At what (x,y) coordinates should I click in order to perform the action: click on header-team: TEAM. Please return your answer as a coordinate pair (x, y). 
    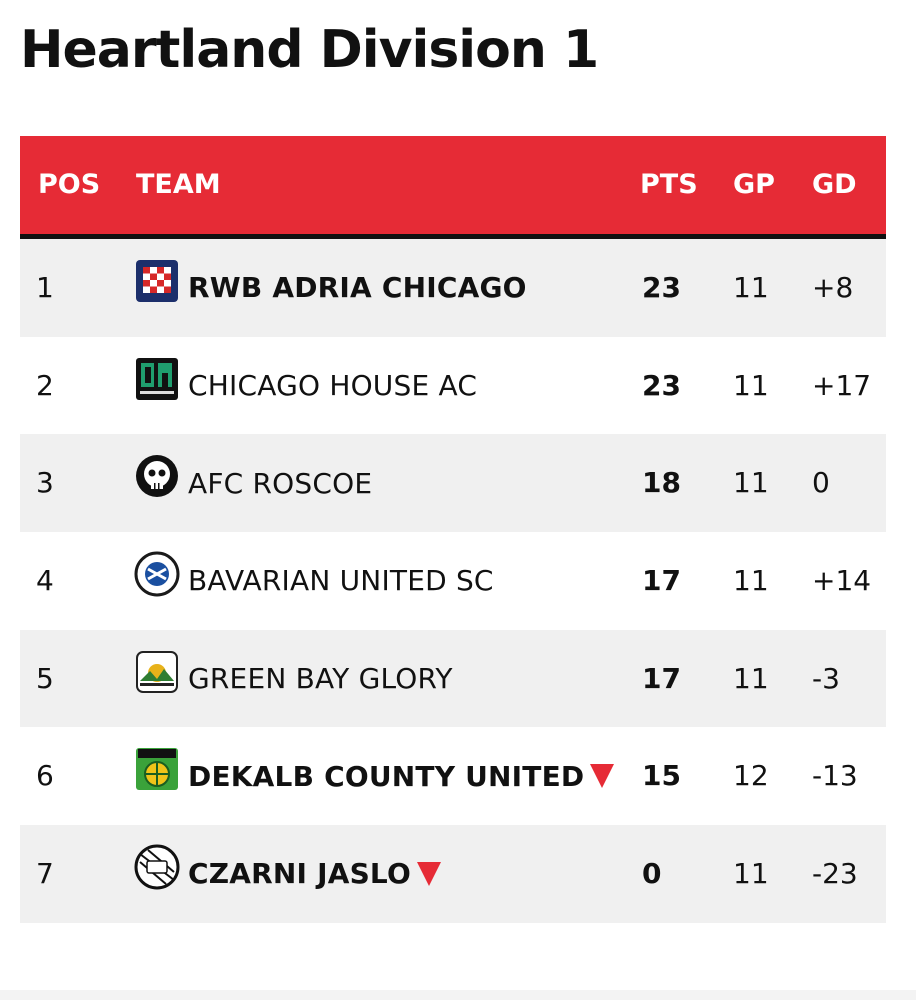
    Looking at the image, I should click on (178, 184).